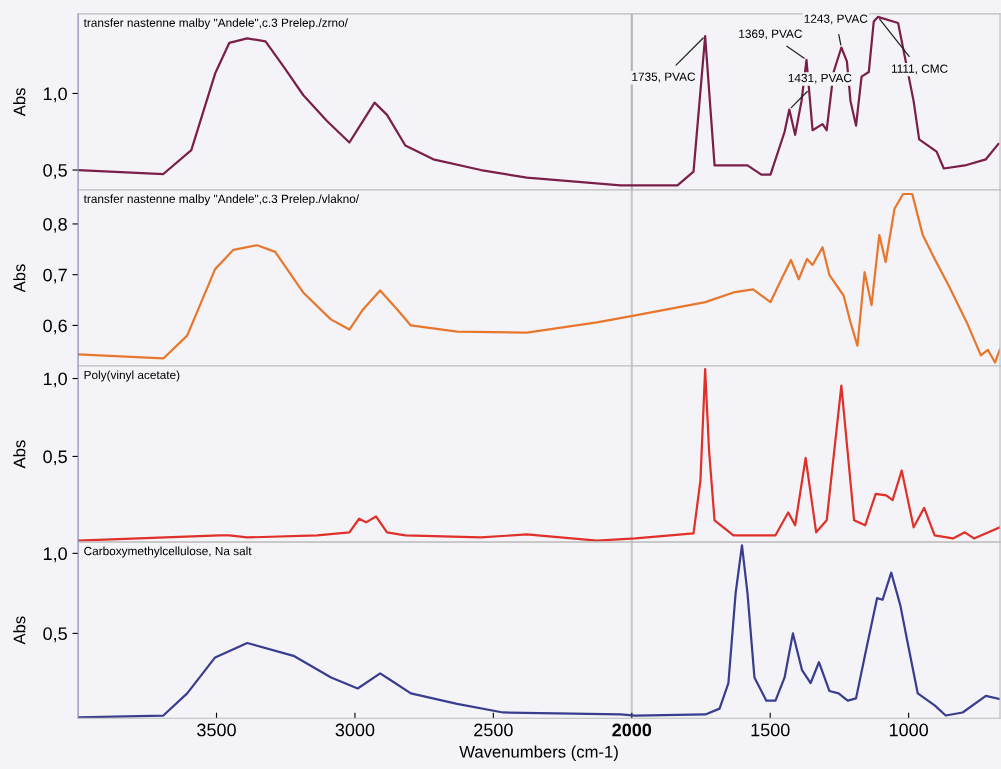 This screenshot has height=769, width=1001. What do you see at coordinates (493, 730) in the screenshot?
I see `x-tick-label: 2500` at bounding box center [493, 730].